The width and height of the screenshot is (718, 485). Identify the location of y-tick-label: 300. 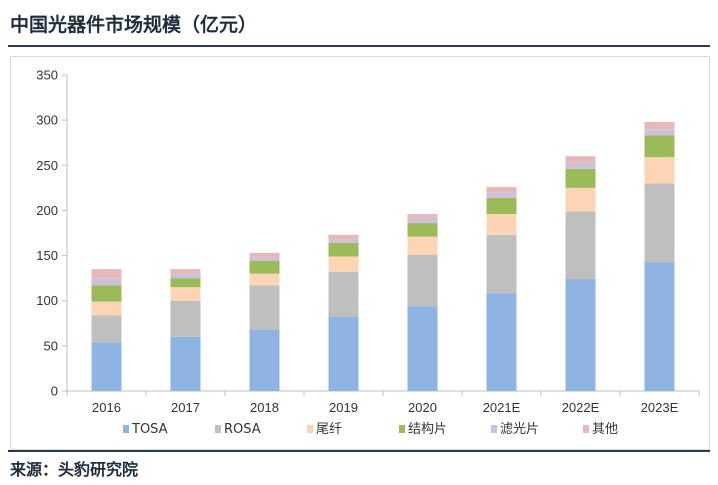
(47, 120).